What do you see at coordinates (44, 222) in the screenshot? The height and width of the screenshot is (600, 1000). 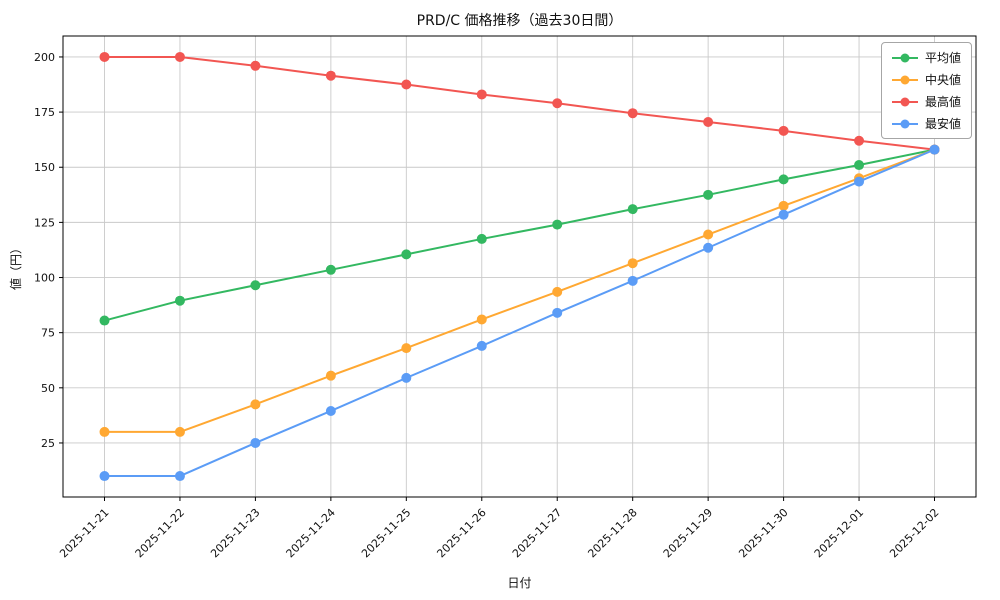 I see `y-tick-label: 125` at bounding box center [44, 222].